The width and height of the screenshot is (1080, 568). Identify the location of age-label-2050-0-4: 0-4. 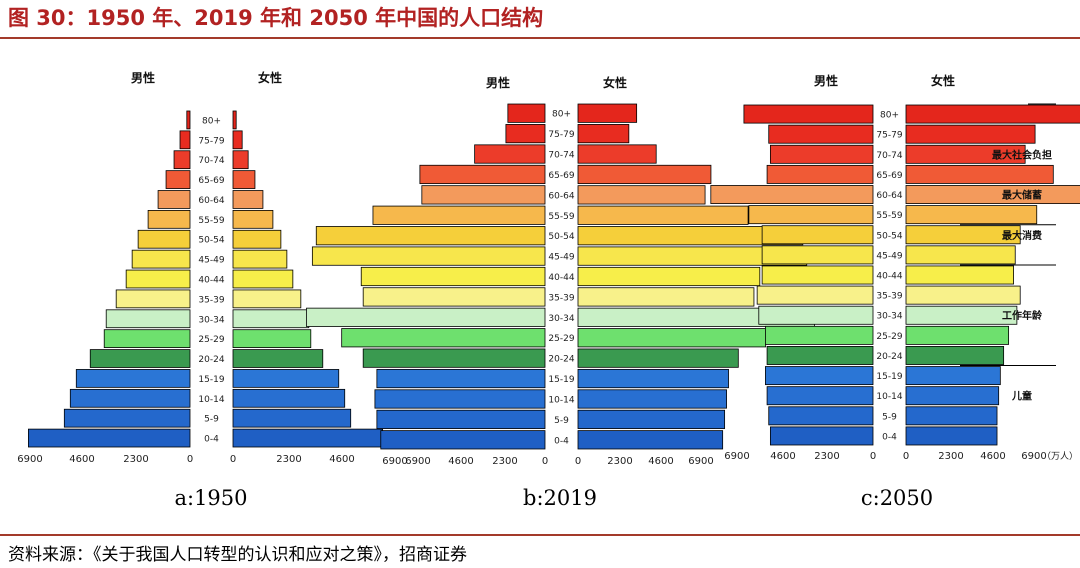
(889, 437).